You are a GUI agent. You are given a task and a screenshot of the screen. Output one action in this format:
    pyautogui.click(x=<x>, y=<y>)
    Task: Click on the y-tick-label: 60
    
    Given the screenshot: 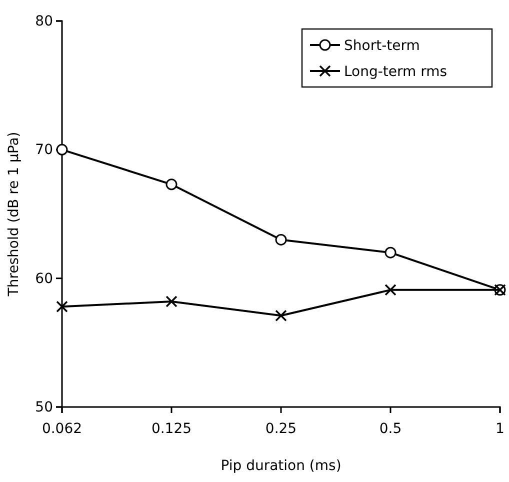 What is the action you would take?
    pyautogui.click(x=44, y=278)
    